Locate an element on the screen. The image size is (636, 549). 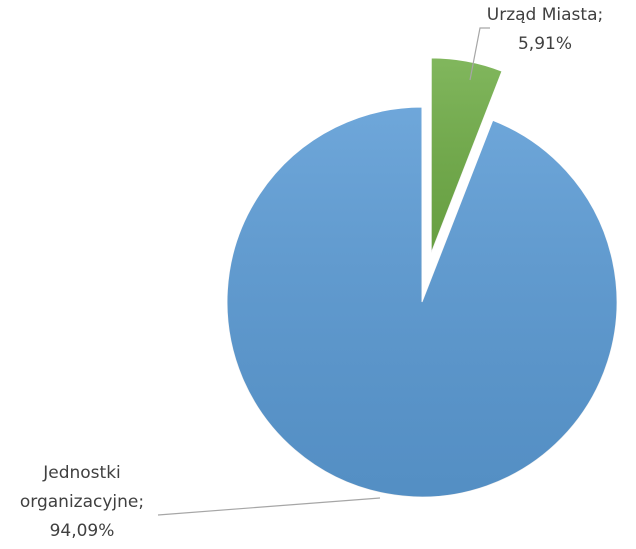
category-label: Urząd Miasta; is located at coordinates (545, 15).